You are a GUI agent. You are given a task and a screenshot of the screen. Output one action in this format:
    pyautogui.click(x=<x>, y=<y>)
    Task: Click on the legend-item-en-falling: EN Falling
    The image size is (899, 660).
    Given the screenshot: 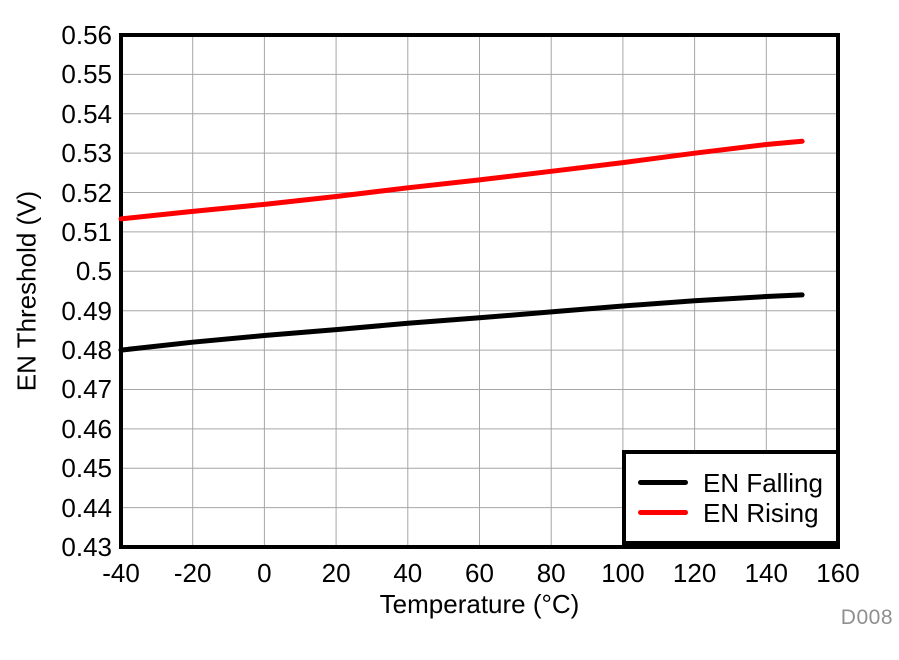 What is the action you would take?
    pyautogui.click(x=737, y=483)
    